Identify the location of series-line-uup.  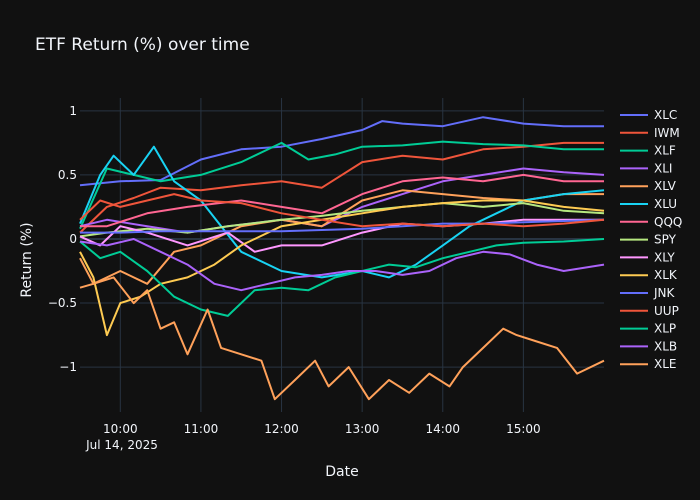
(342, 210).